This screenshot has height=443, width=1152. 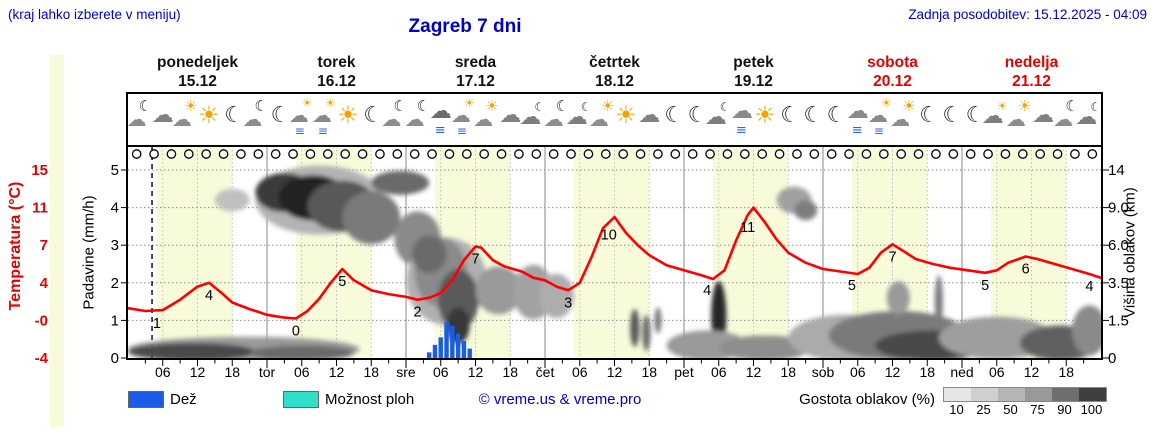 I want to click on cloud-density-step-value: 90, so click(x=1064, y=409).